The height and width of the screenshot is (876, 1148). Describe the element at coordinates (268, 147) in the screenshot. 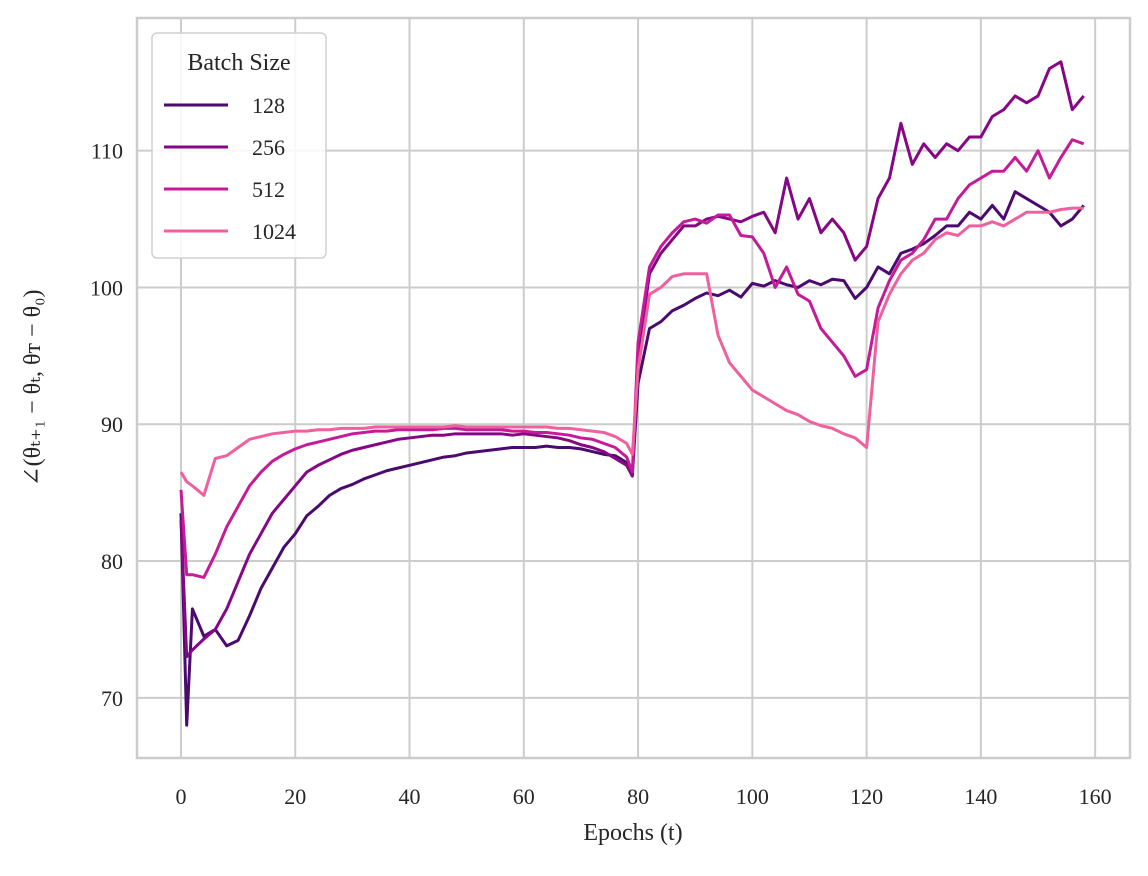

I see `legend-label: 256` at that location.